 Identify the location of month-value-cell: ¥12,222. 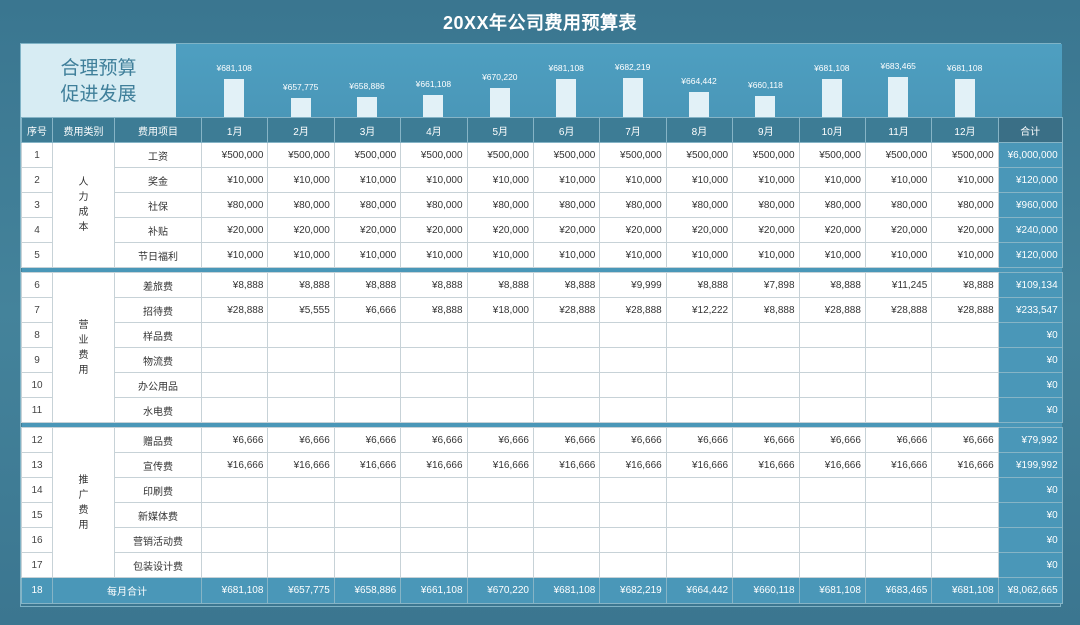
(699, 310).